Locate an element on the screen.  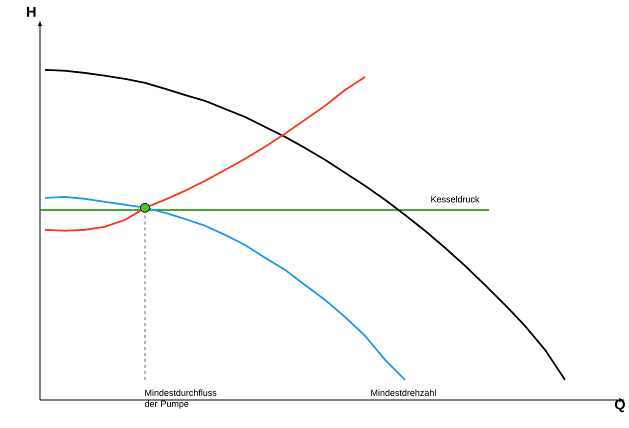
text: Mindestdurchfluss der Pumpe is located at coordinates (180, 399).